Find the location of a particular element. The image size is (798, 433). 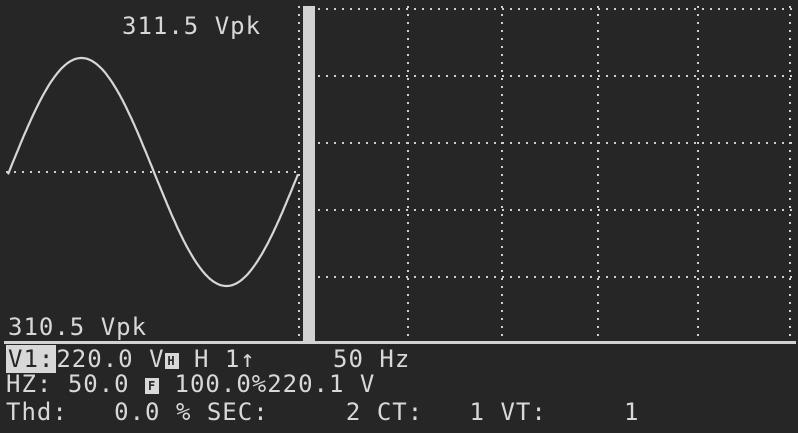

voltage-value: 220.0 is located at coordinates (95, 359).